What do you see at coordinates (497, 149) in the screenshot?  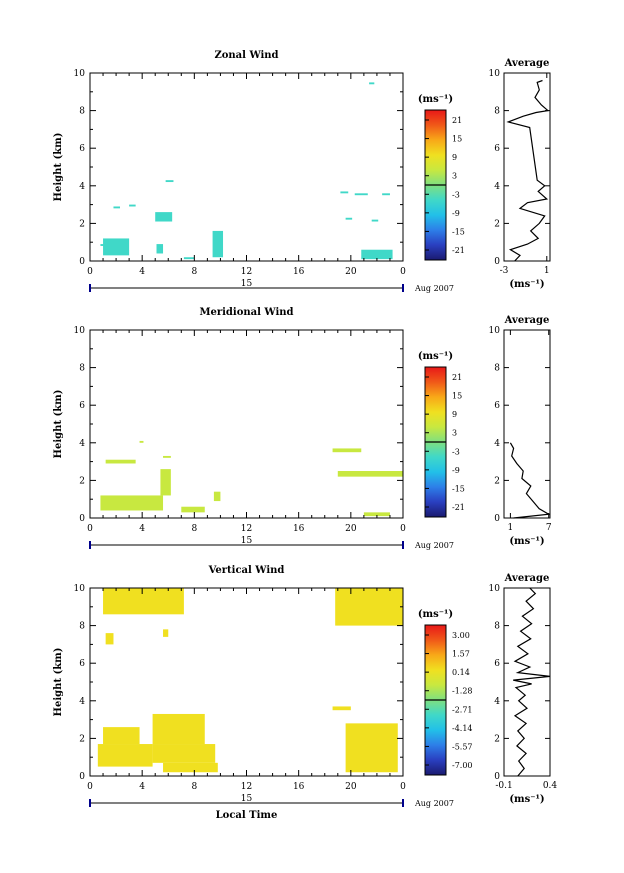 I see `profile-y-tick-label: 6` at bounding box center [497, 149].